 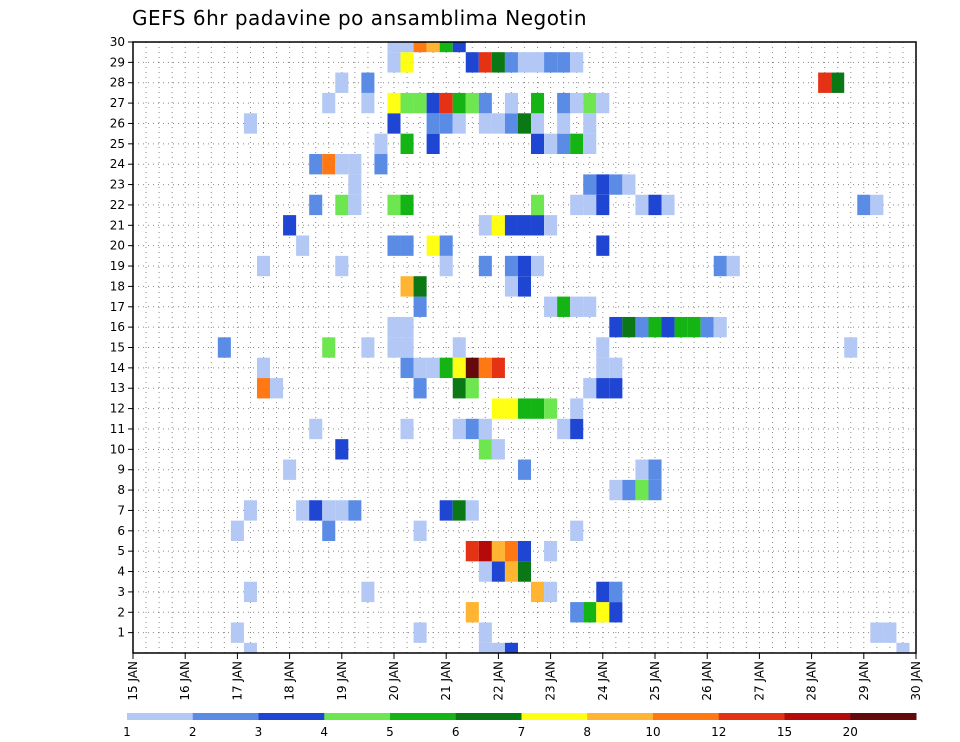 I want to click on colorbar-label: 12, so click(x=718, y=732).